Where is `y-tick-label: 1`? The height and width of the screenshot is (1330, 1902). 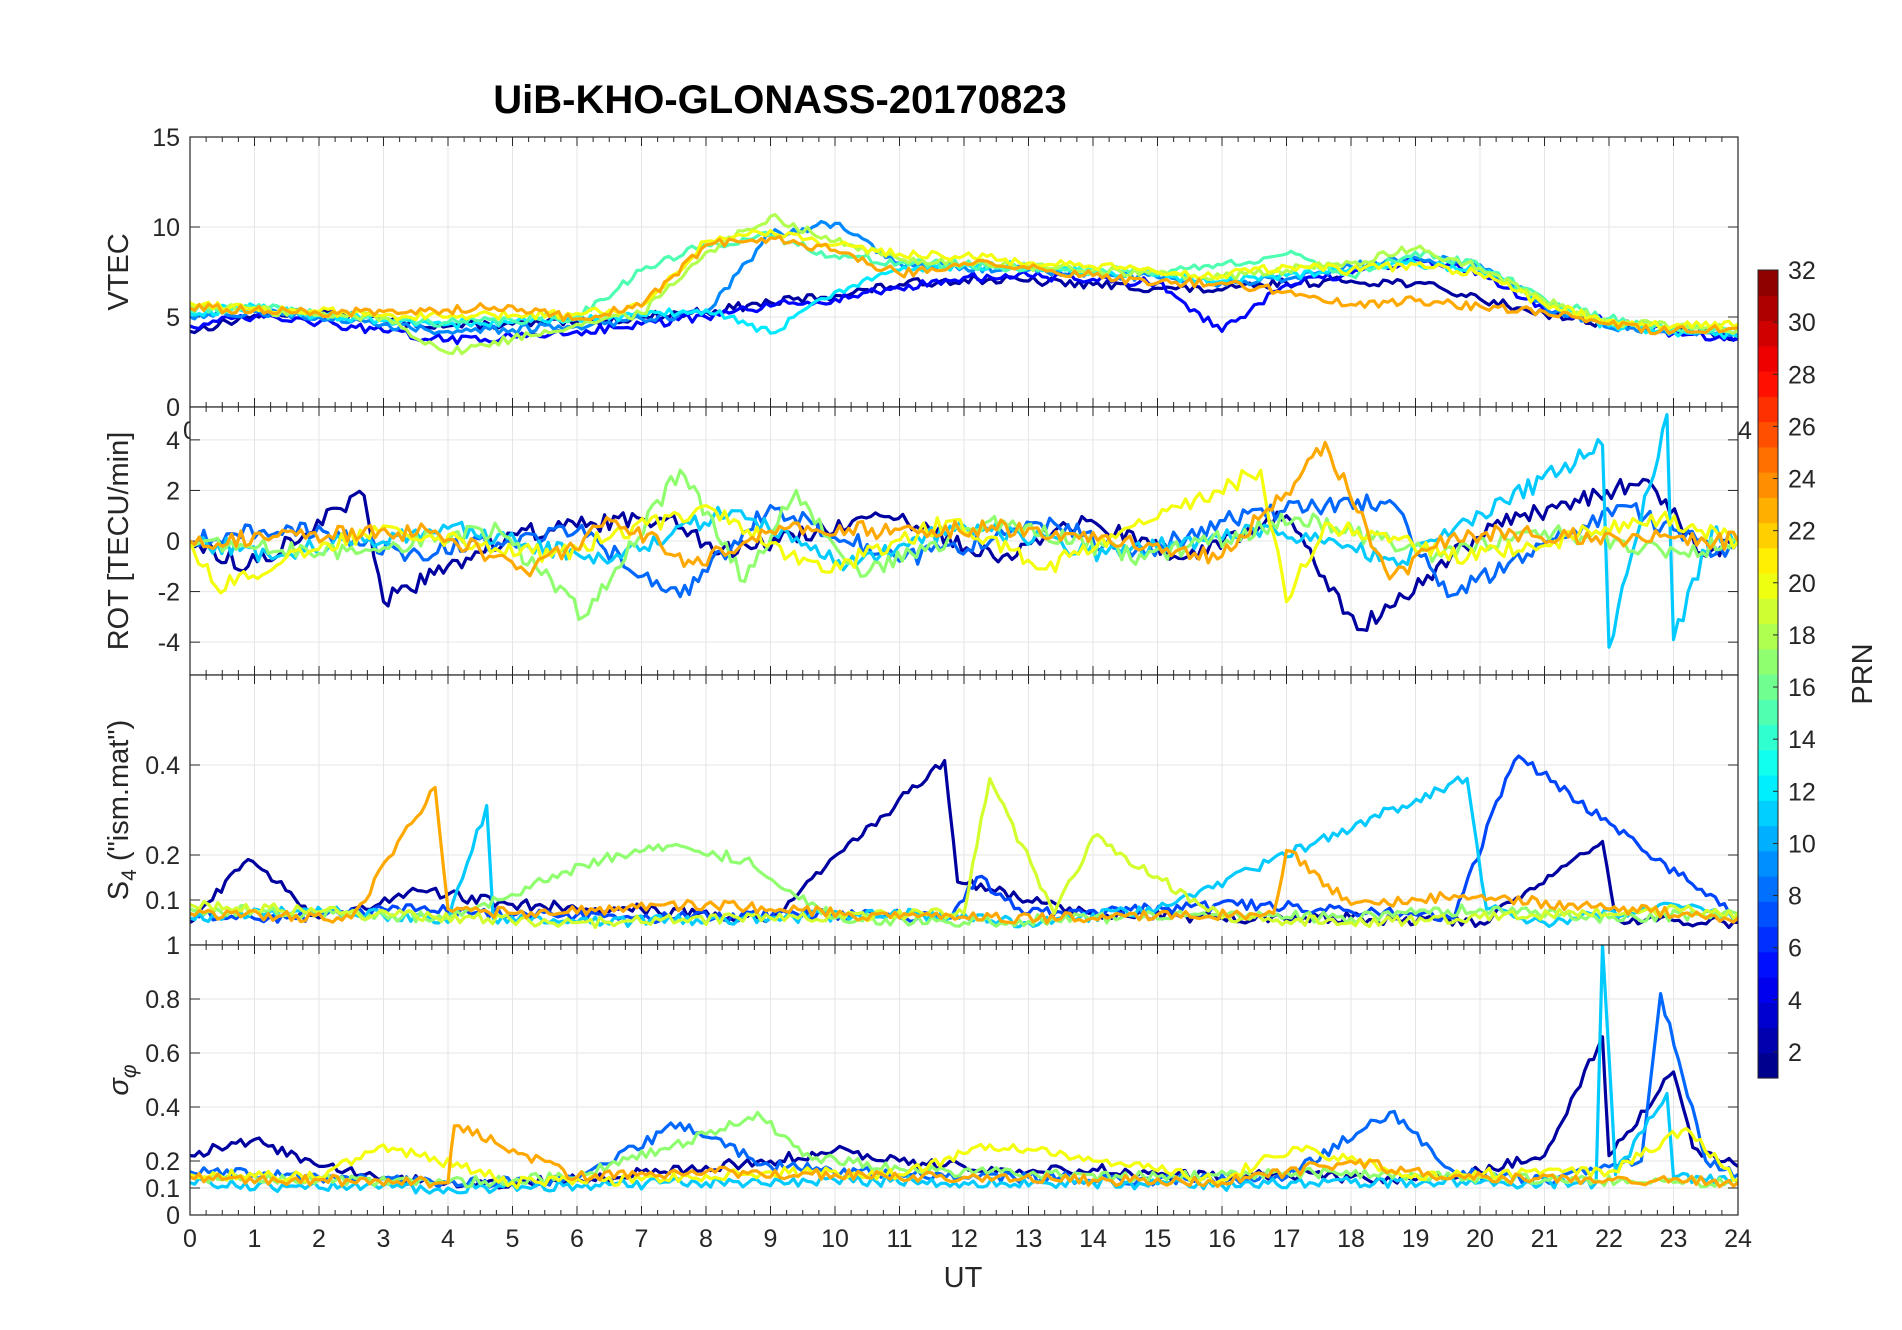
y-tick-label: 1 is located at coordinates (173, 946).